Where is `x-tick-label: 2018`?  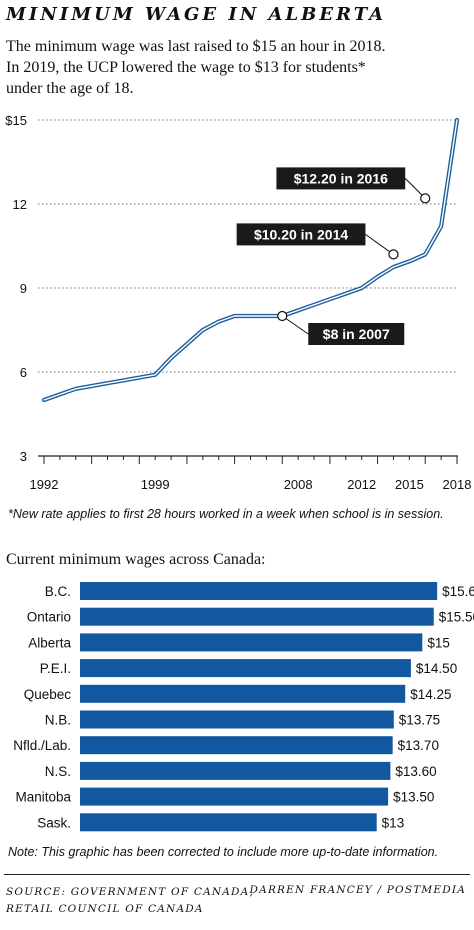 x-tick-label: 2018 is located at coordinates (457, 484).